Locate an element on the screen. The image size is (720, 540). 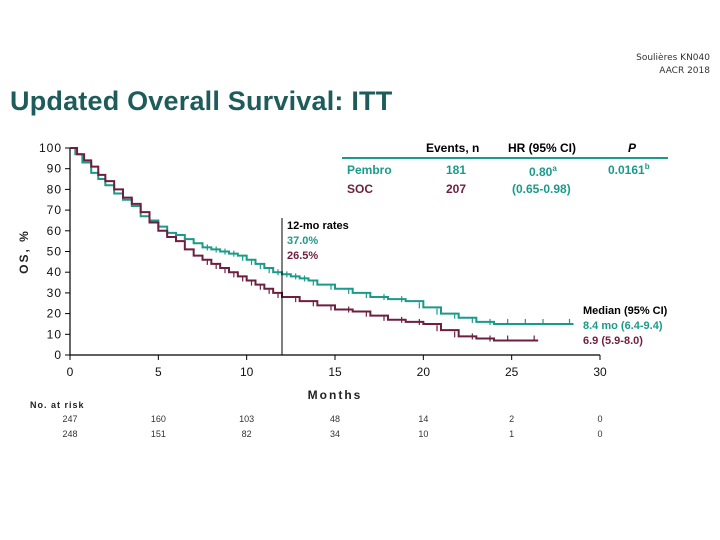
at-risk-pembro-value: 103 is located at coordinates (246, 419).